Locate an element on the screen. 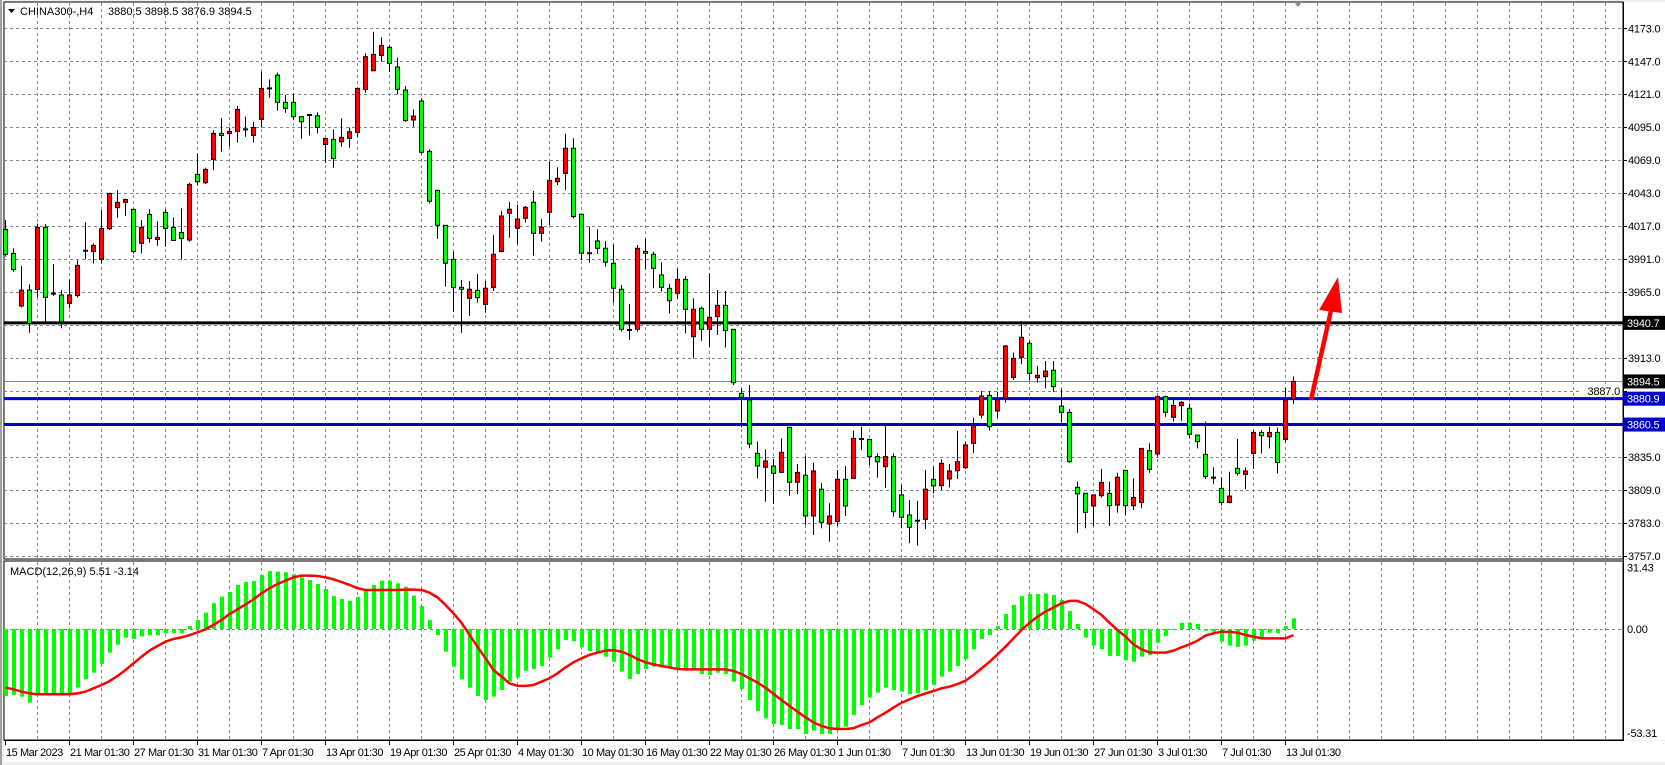 This screenshot has height=765, width=1665. price-axis is located at coordinates (1644, 371).